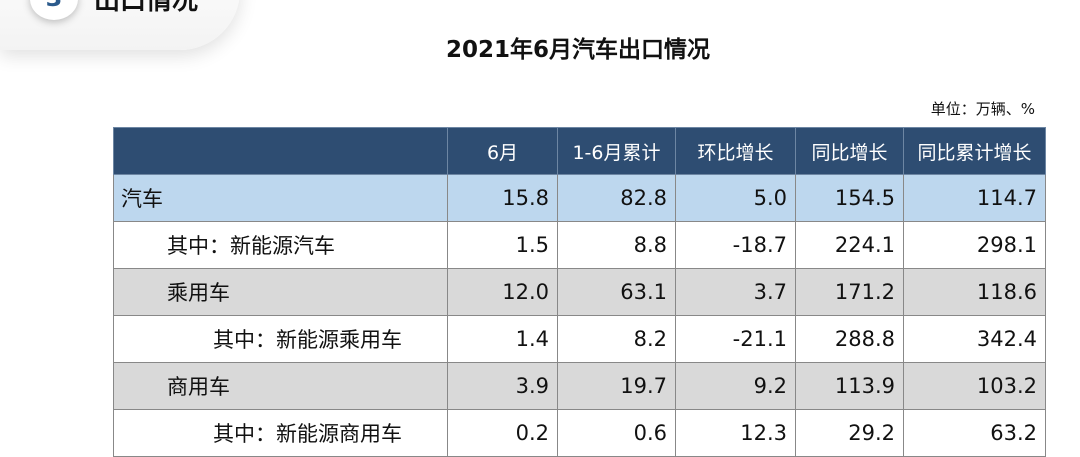 The width and height of the screenshot is (1080, 457). Describe the element at coordinates (735, 292) in the screenshot. I see `cell: 3.7` at that location.